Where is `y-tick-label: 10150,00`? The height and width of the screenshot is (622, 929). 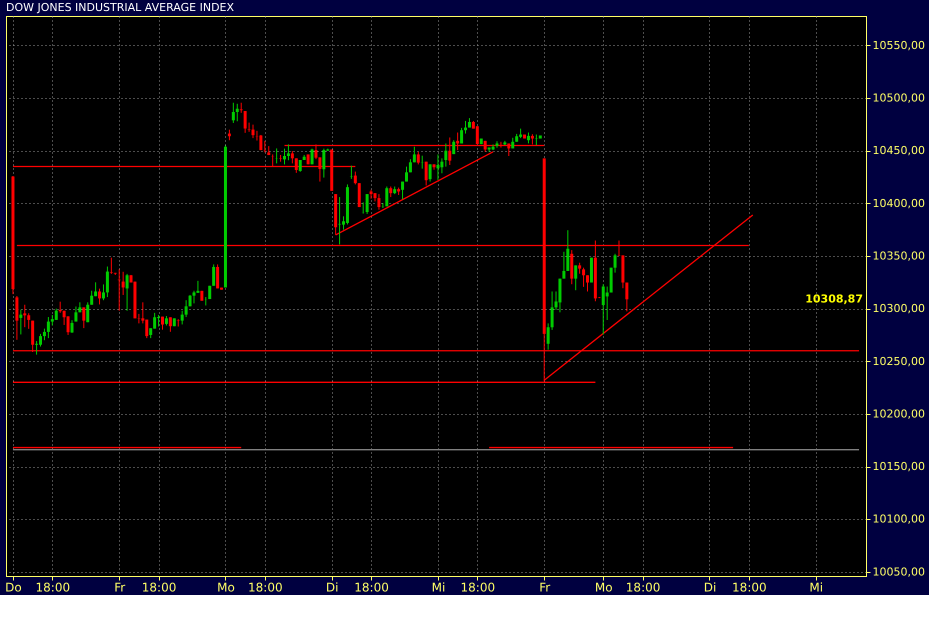
y-tick-label: 10150,00 is located at coordinates (898, 467).